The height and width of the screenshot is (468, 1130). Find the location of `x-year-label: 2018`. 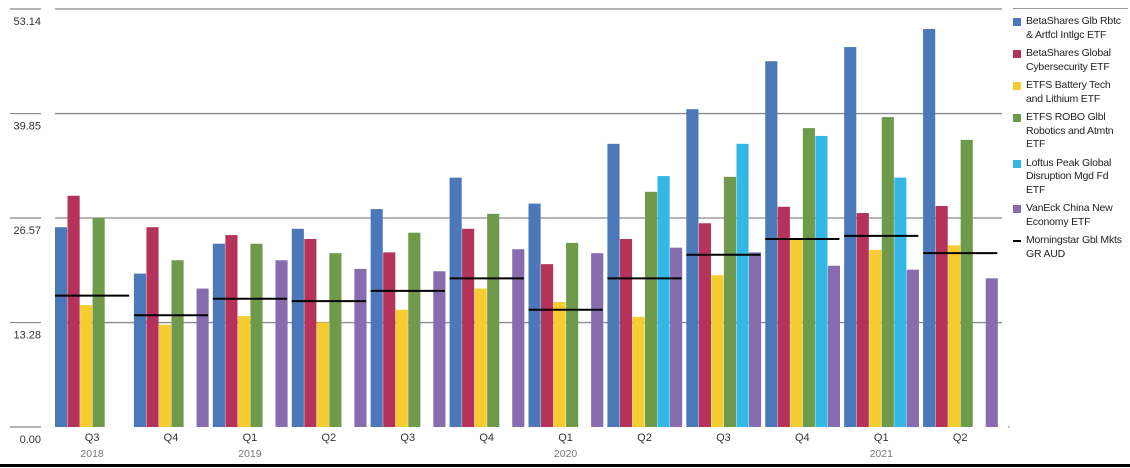

x-year-label: 2018 is located at coordinates (92, 454).